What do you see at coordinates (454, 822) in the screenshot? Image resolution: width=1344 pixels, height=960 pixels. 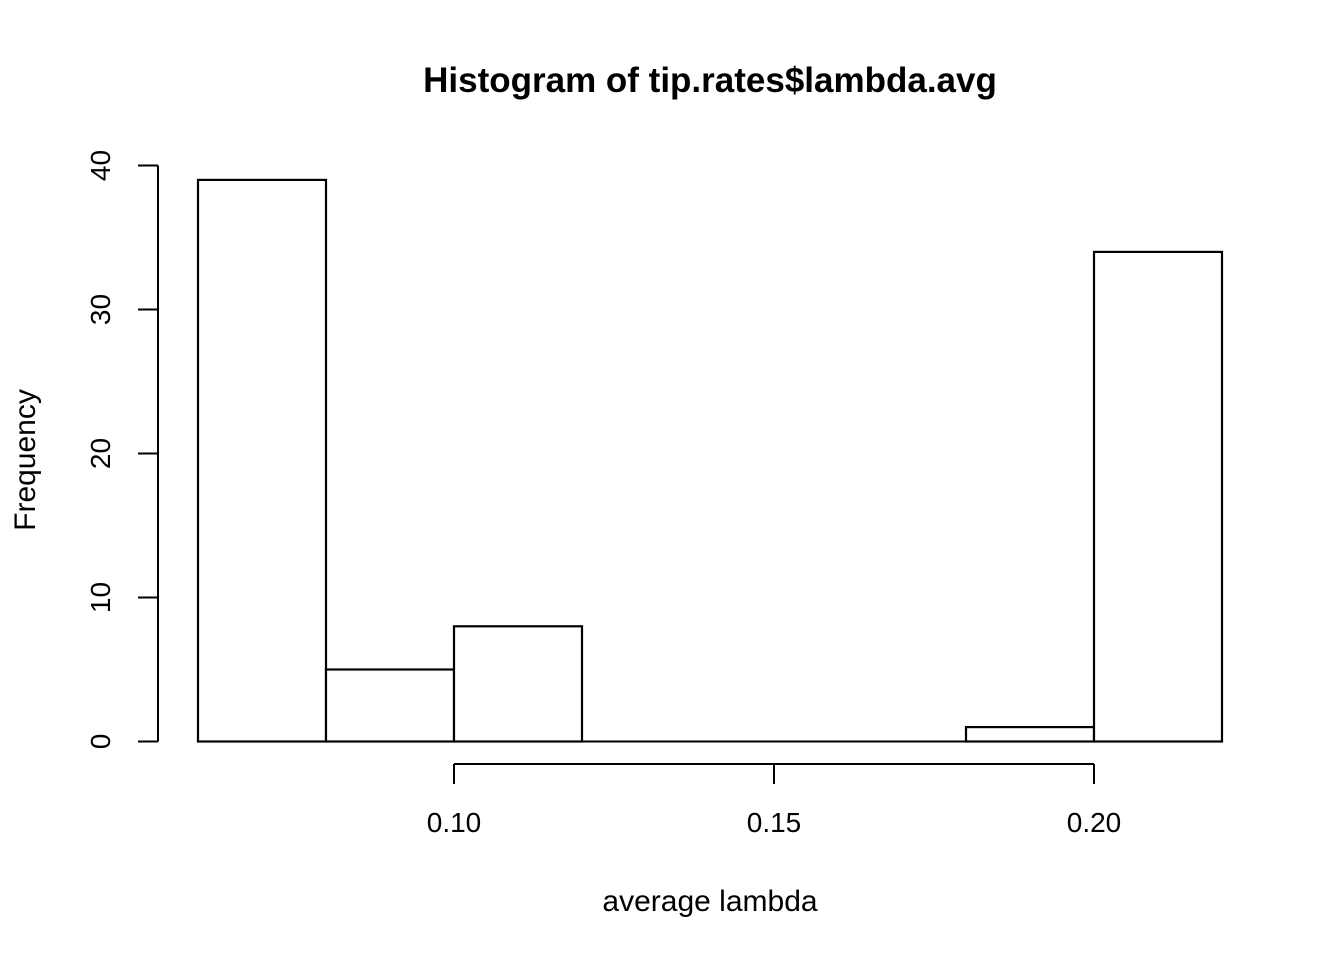 I see `x-tick-label: 0.10` at bounding box center [454, 822].